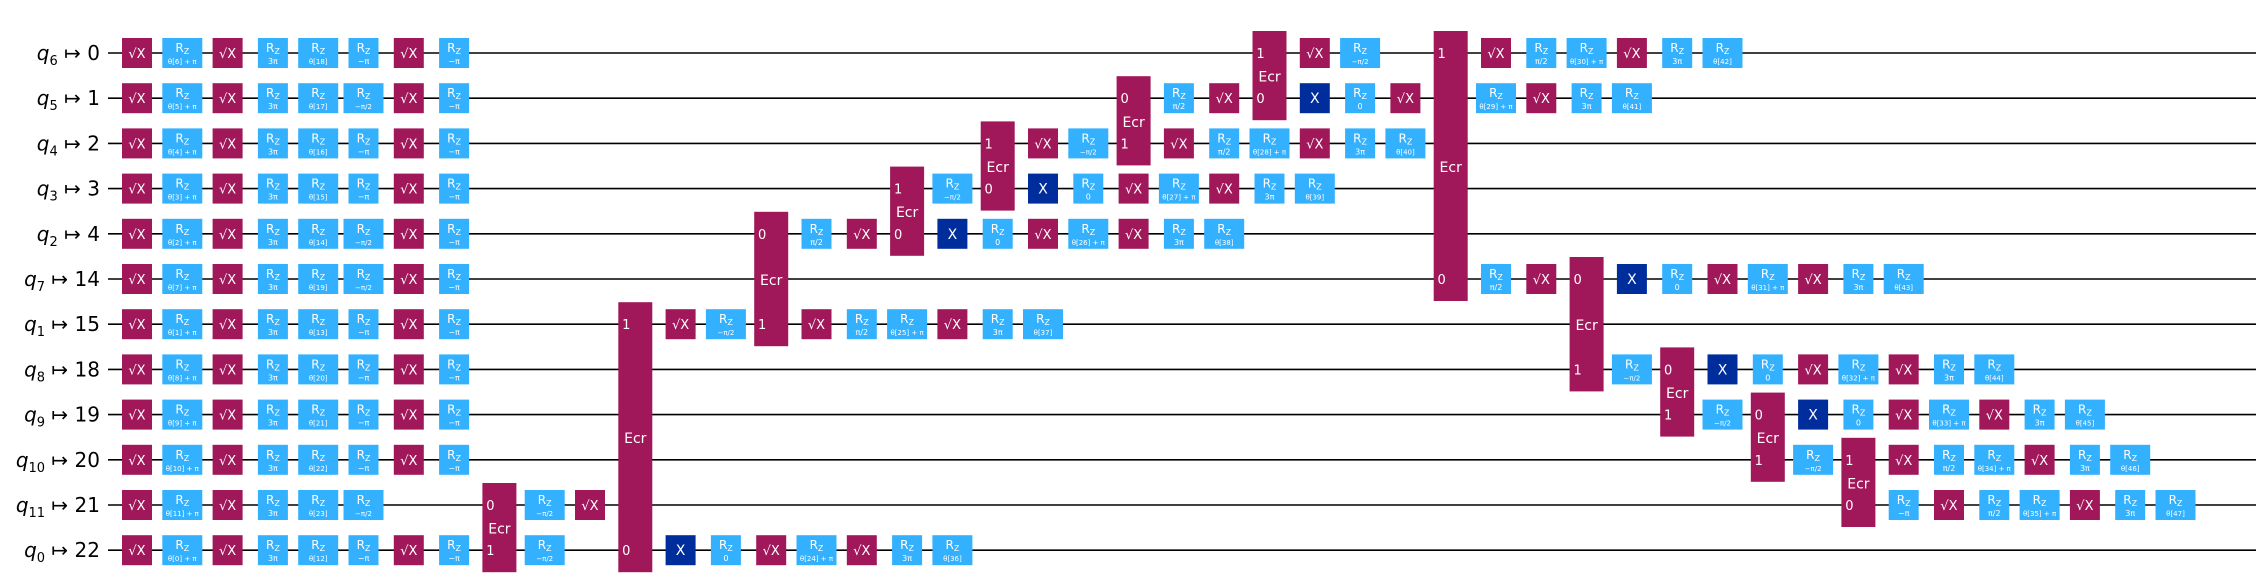 The width and height of the screenshot is (2264, 587). What do you see at coordinates (68, 236) in the screenshot?
I see `qubit-label: q2 ↦ 4` at bounding box center [68, 236].